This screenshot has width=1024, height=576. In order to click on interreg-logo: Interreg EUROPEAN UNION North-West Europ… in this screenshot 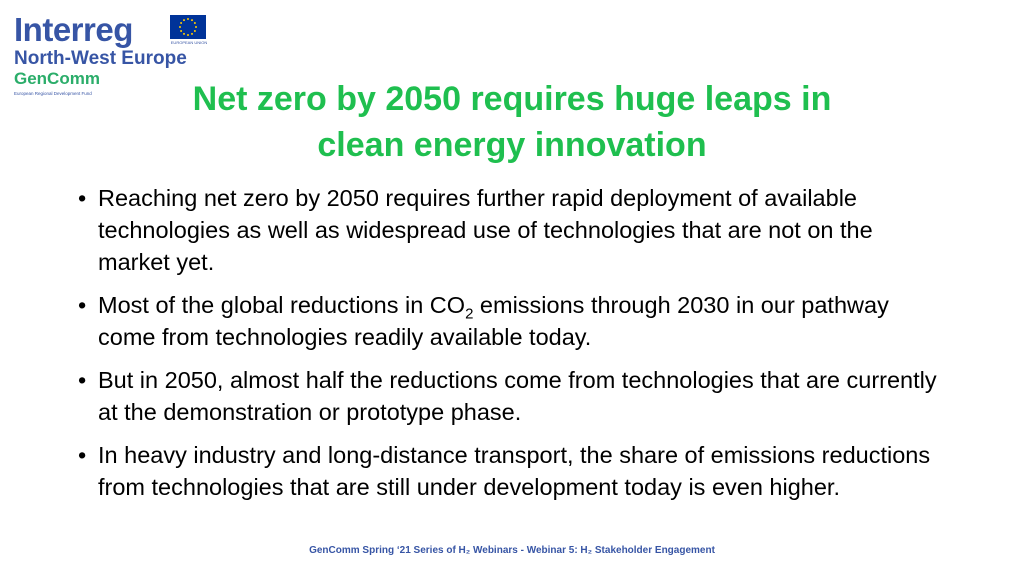, I will do `click(114, 57)`.